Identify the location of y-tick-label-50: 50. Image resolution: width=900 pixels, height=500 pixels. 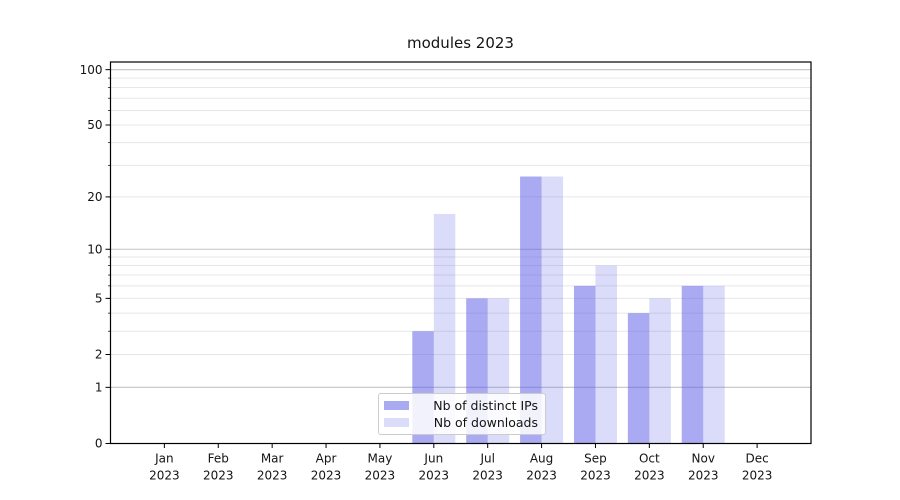
(94, 125).